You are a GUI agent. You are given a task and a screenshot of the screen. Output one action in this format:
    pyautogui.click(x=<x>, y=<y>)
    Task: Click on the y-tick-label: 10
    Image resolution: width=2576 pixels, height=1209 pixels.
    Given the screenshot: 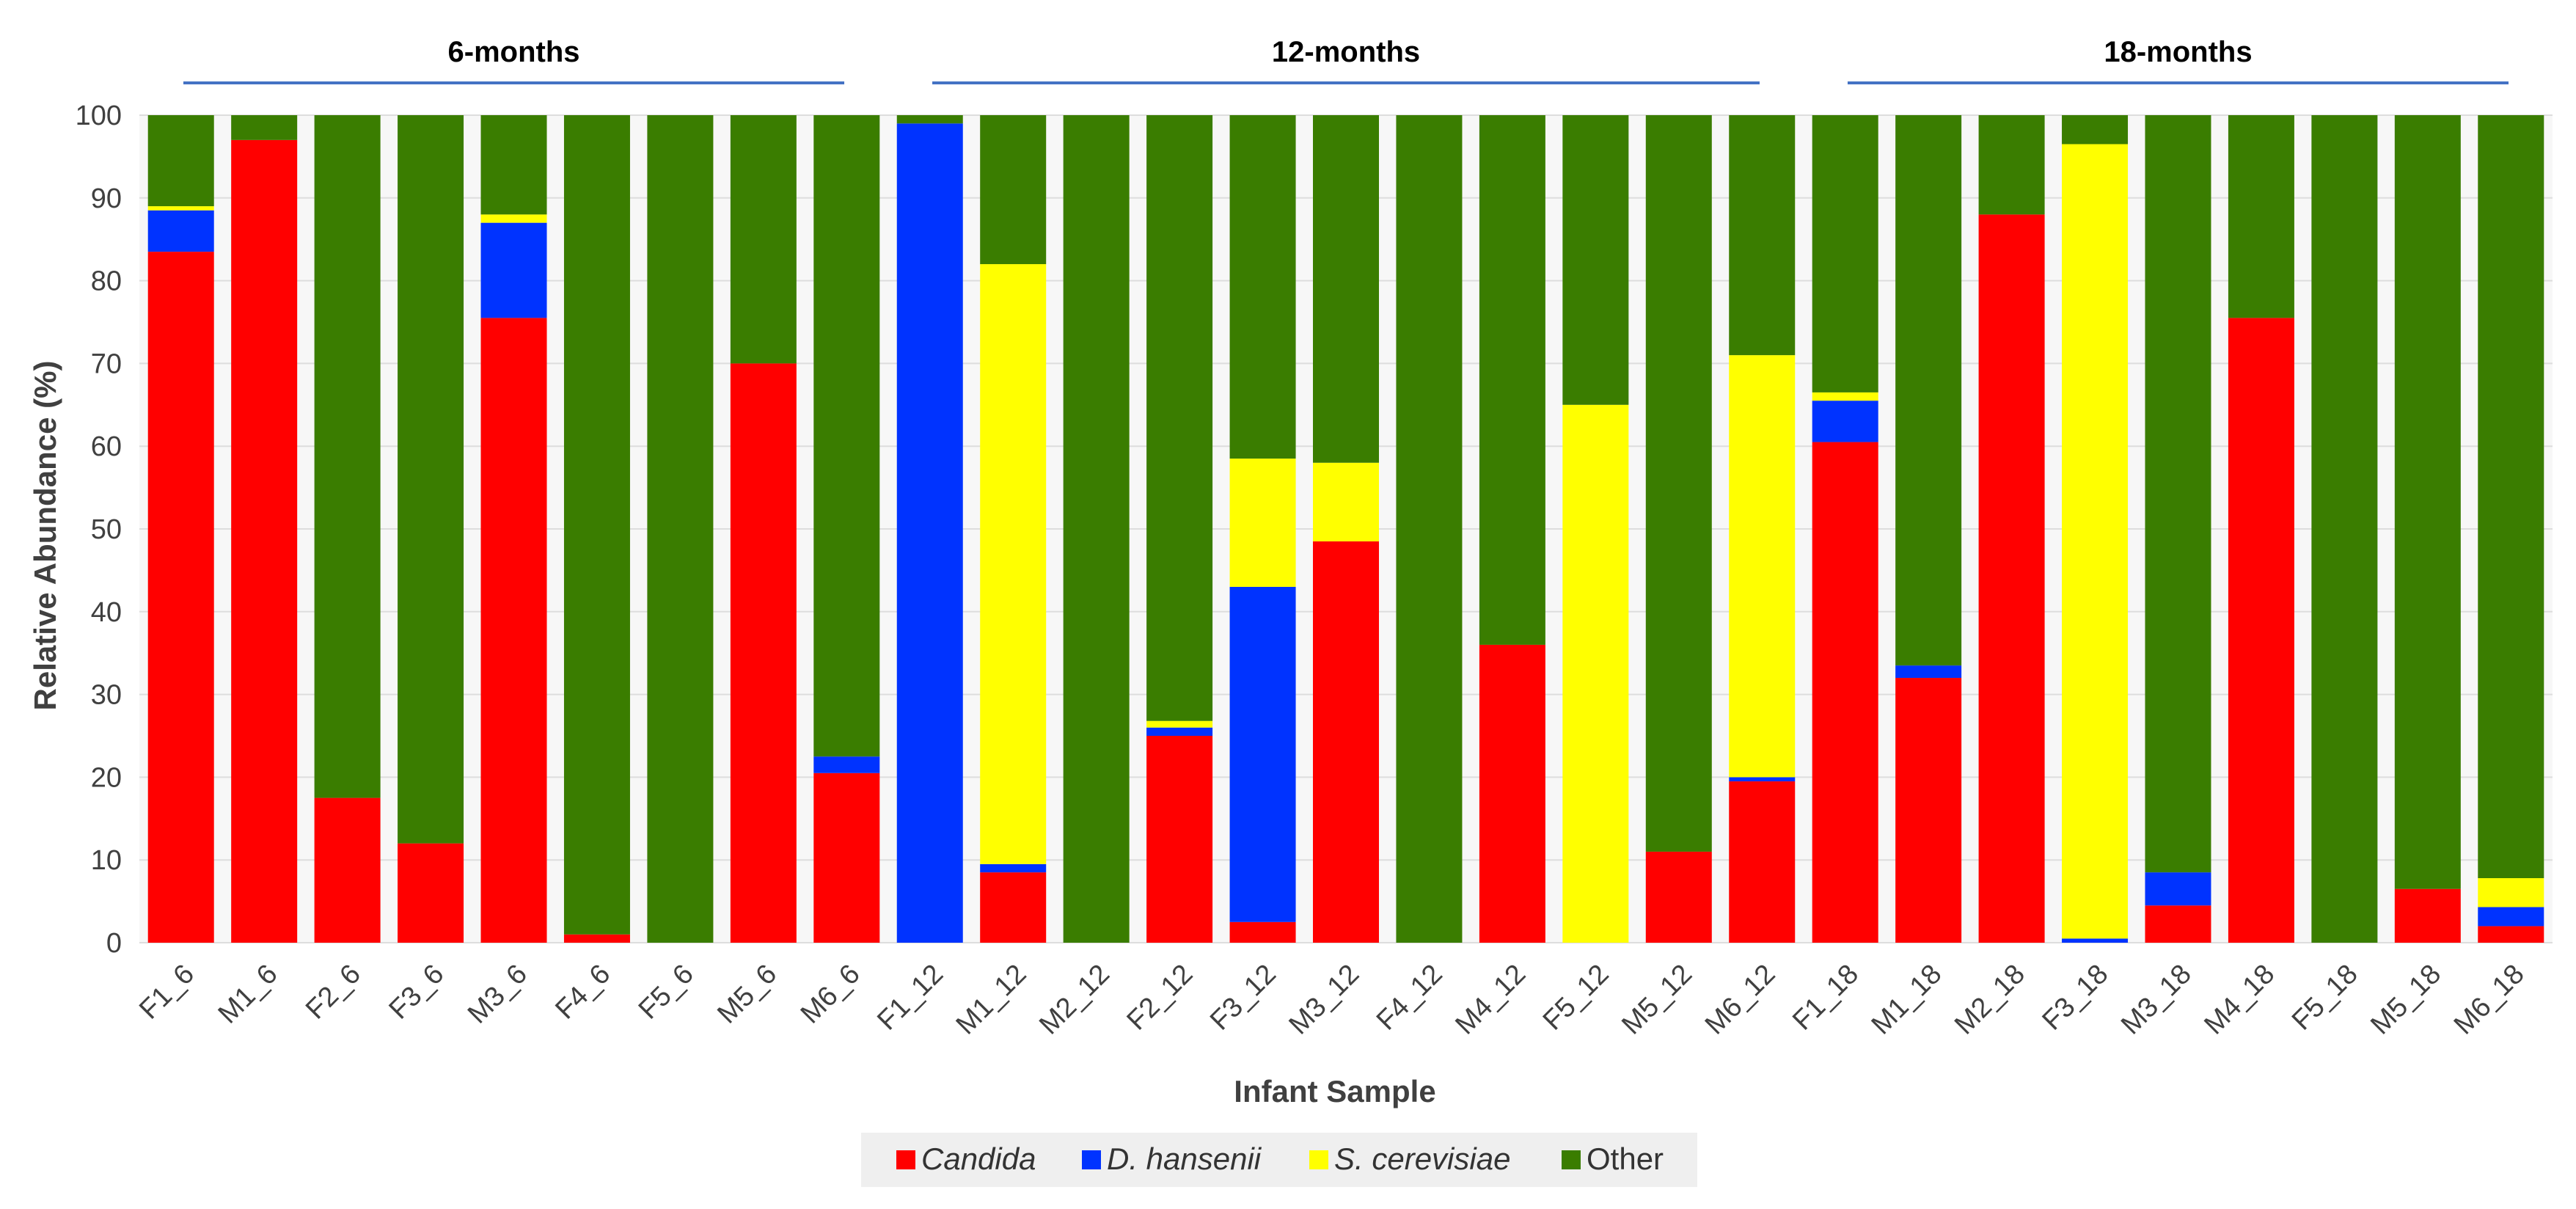 What is the action you would take?
    pyautogui.click(x=107, y=860)
    